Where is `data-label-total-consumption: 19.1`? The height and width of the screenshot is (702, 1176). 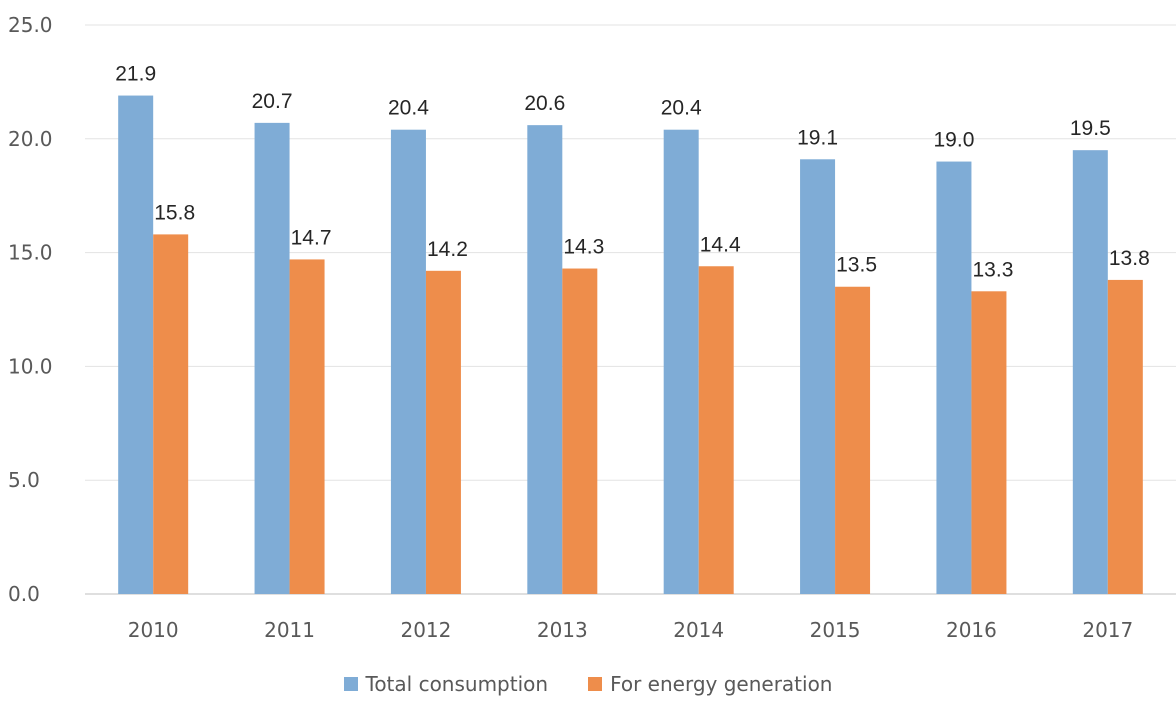 data-label-total-consumption: 19.1 is located at coordinates (817, 137).